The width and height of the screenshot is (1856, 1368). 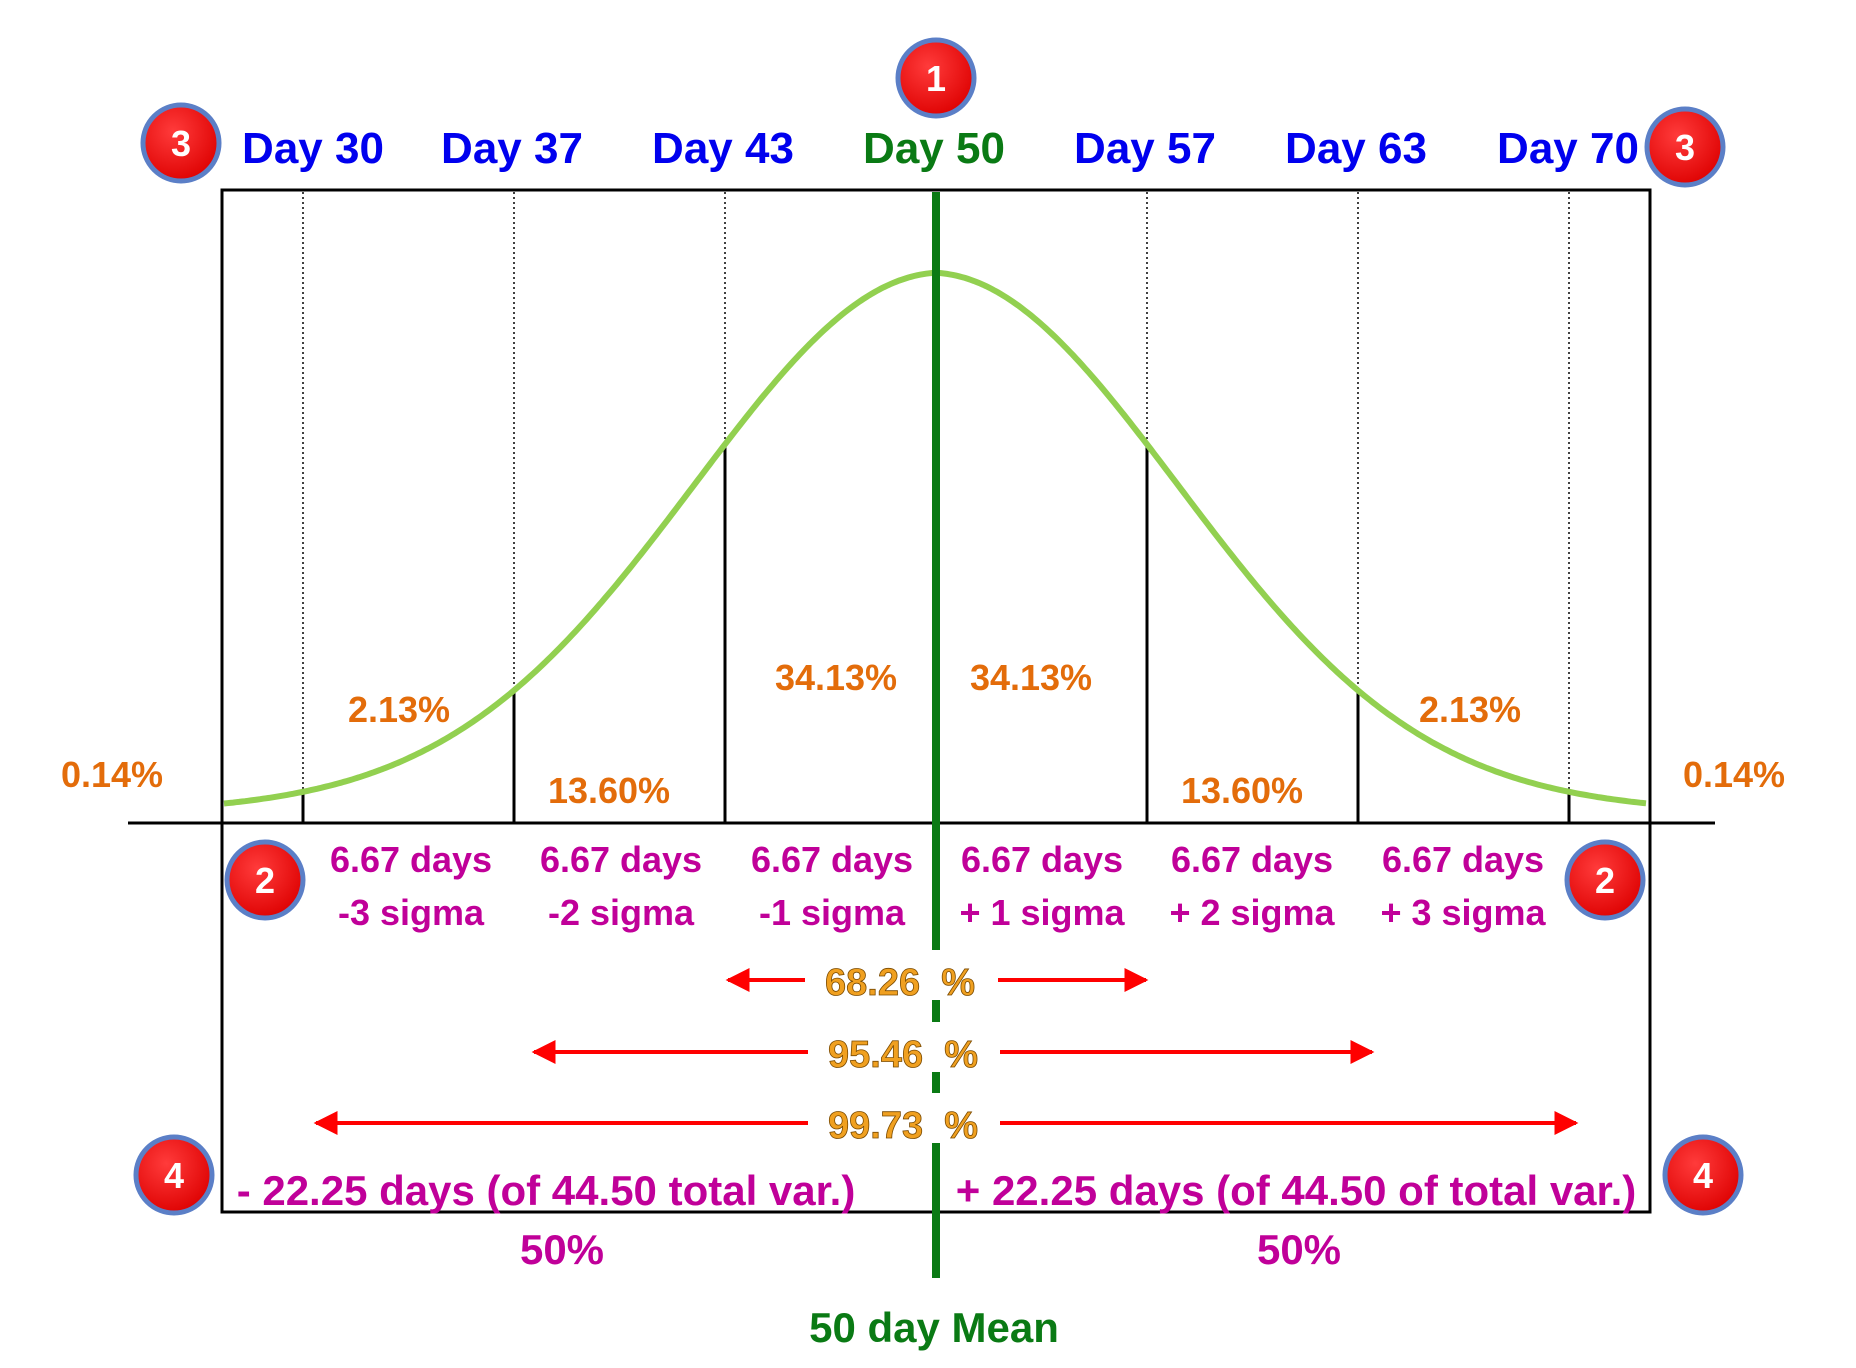 What do you see at coordinates (934, 1327) in the screenshot?
I see `mean-caption: 50 day Mean` at bounding box center [934, 1327].